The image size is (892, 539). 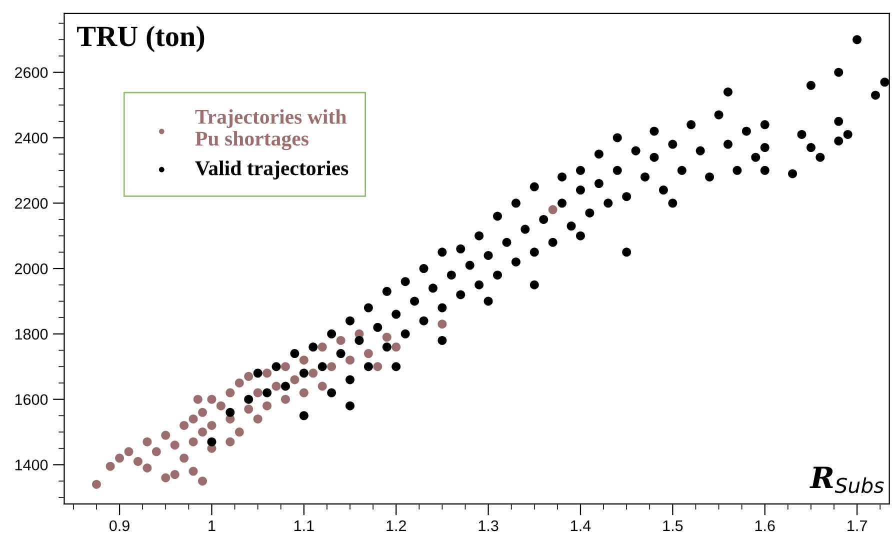 I want to click on x-tick-label: 1.1, so click(x=304, y=526).